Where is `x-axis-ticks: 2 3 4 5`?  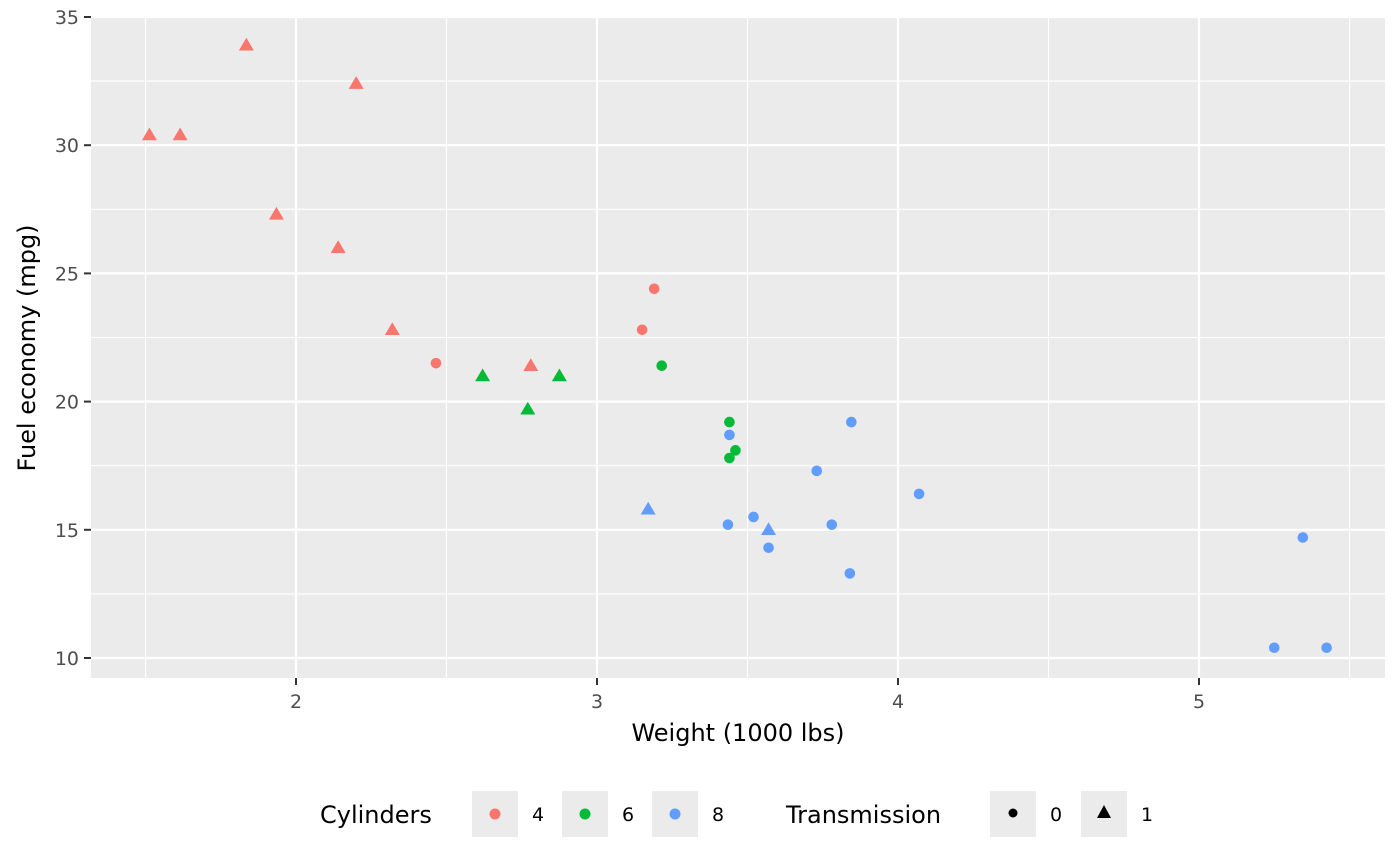
x-axis-ticks: 2 3 4 5 is located at coordinates (747, 695).